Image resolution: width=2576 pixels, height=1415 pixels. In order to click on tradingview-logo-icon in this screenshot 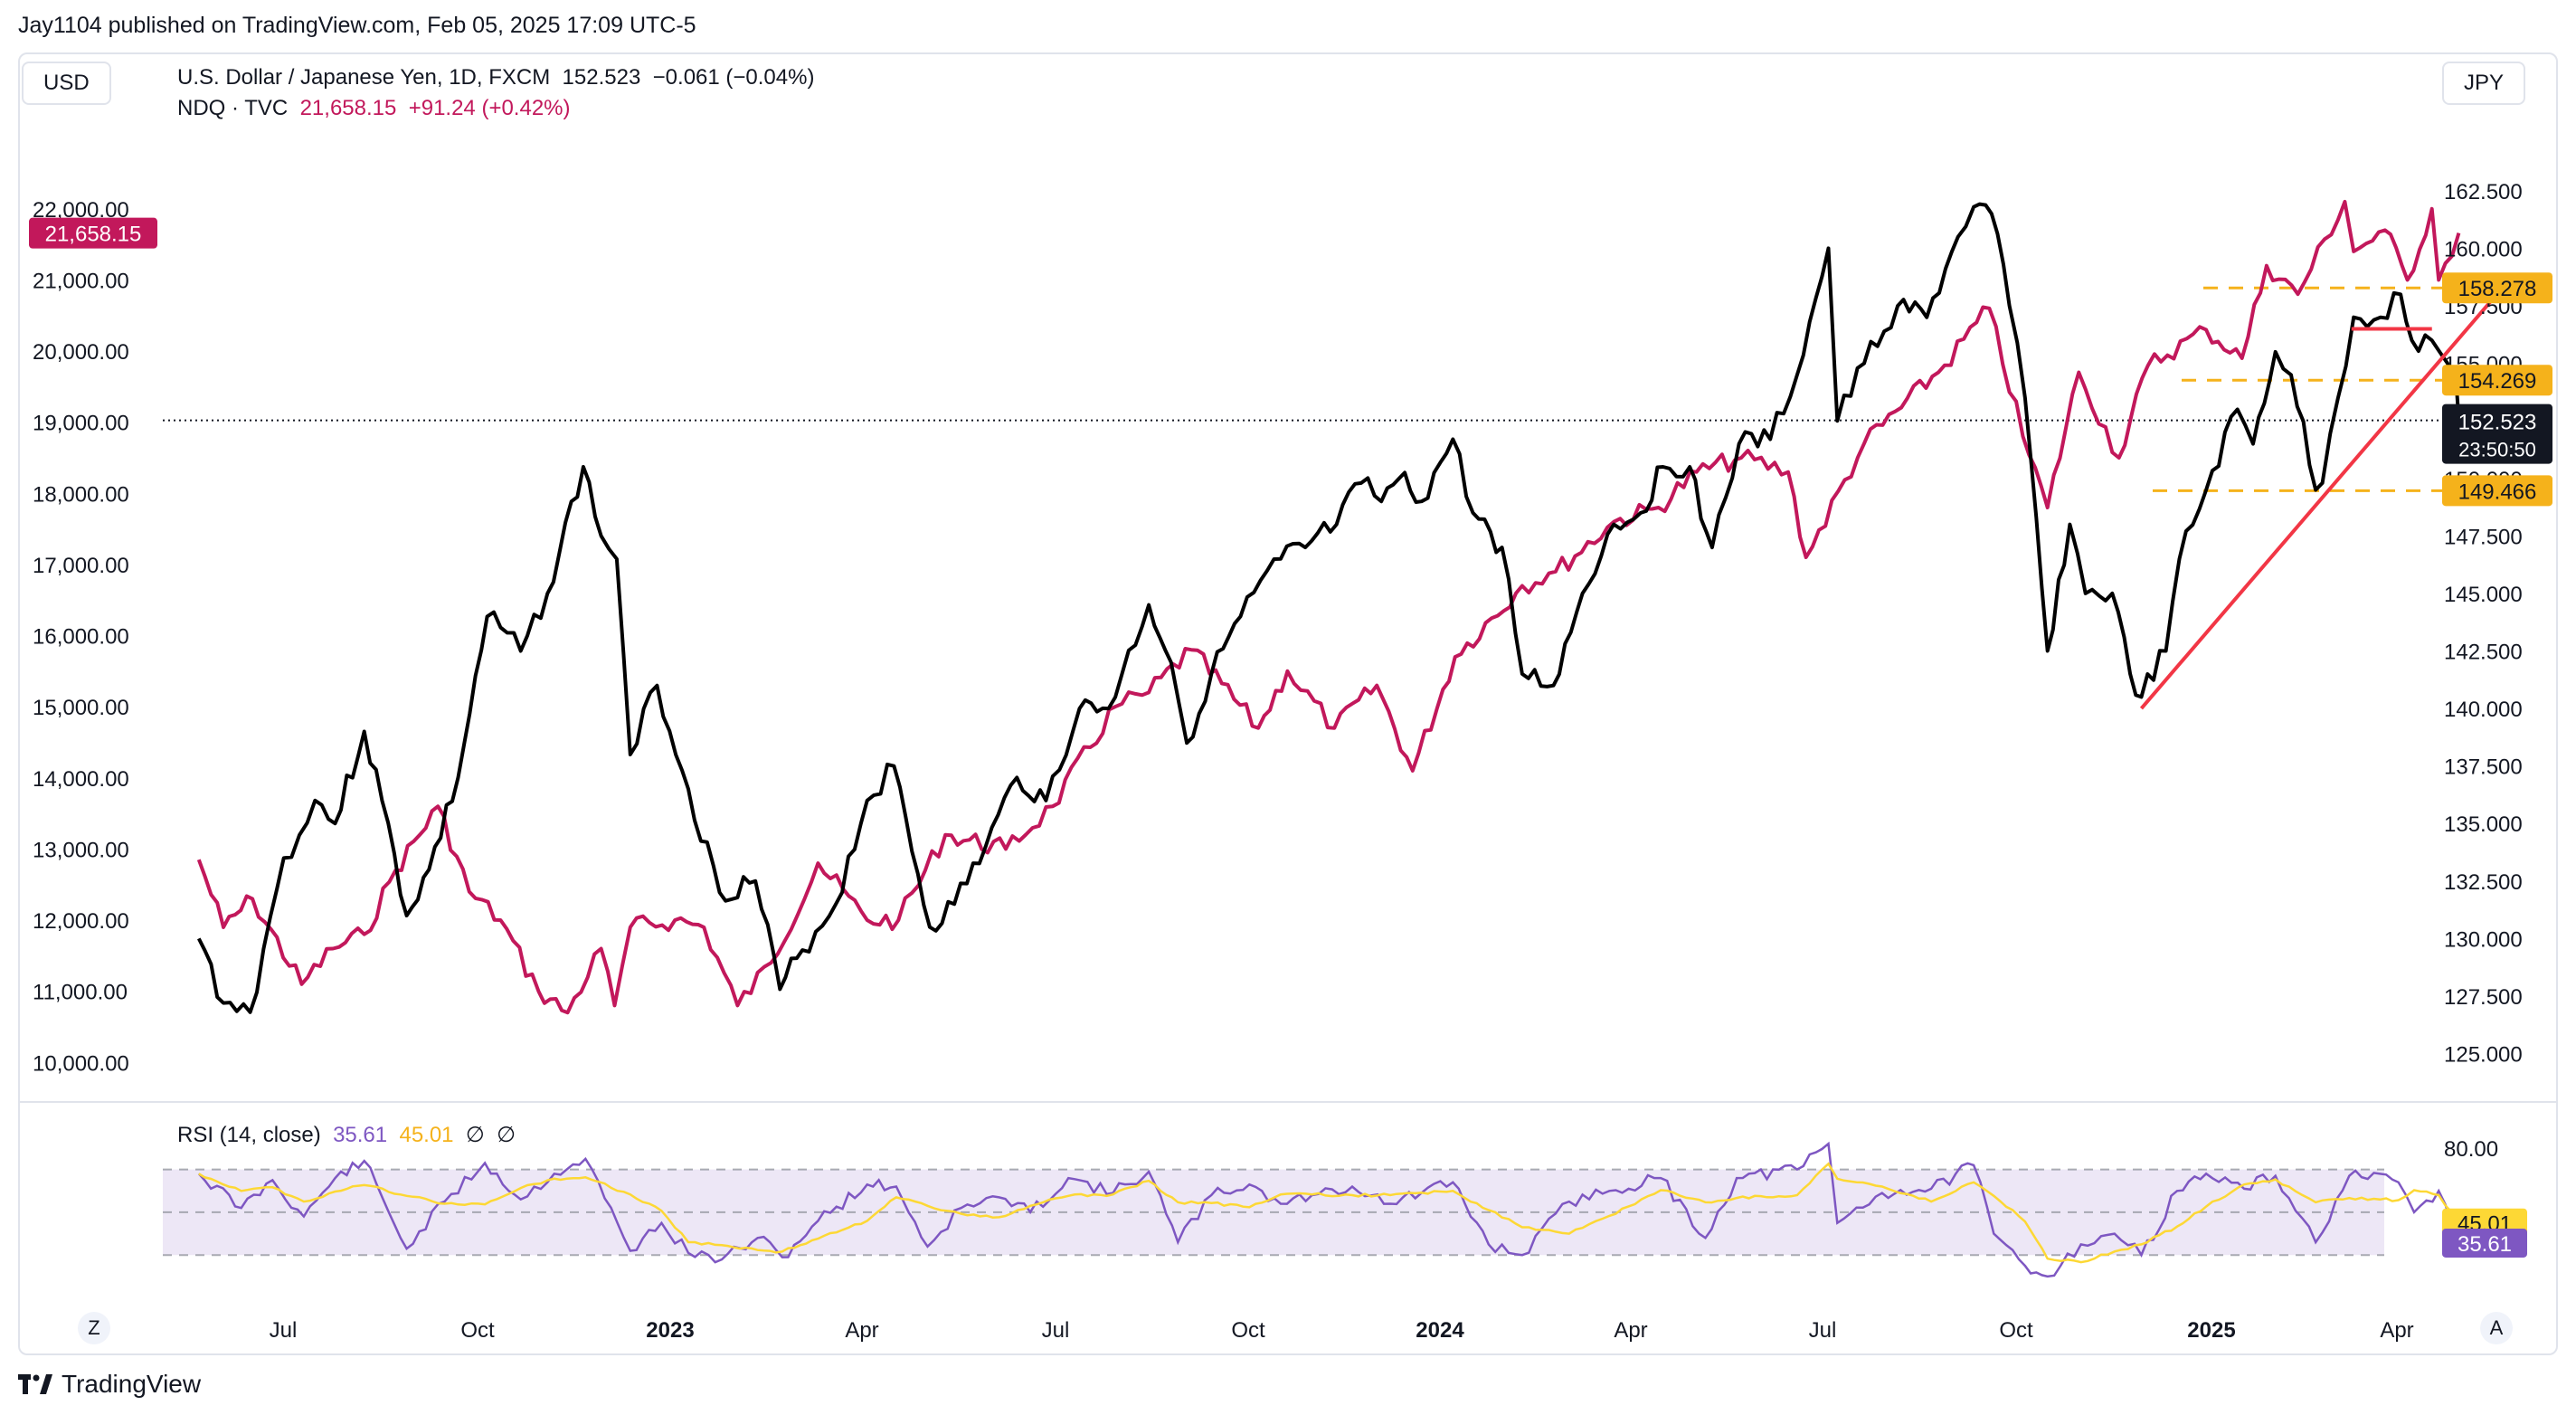, I will do `click(35, 1384)`.